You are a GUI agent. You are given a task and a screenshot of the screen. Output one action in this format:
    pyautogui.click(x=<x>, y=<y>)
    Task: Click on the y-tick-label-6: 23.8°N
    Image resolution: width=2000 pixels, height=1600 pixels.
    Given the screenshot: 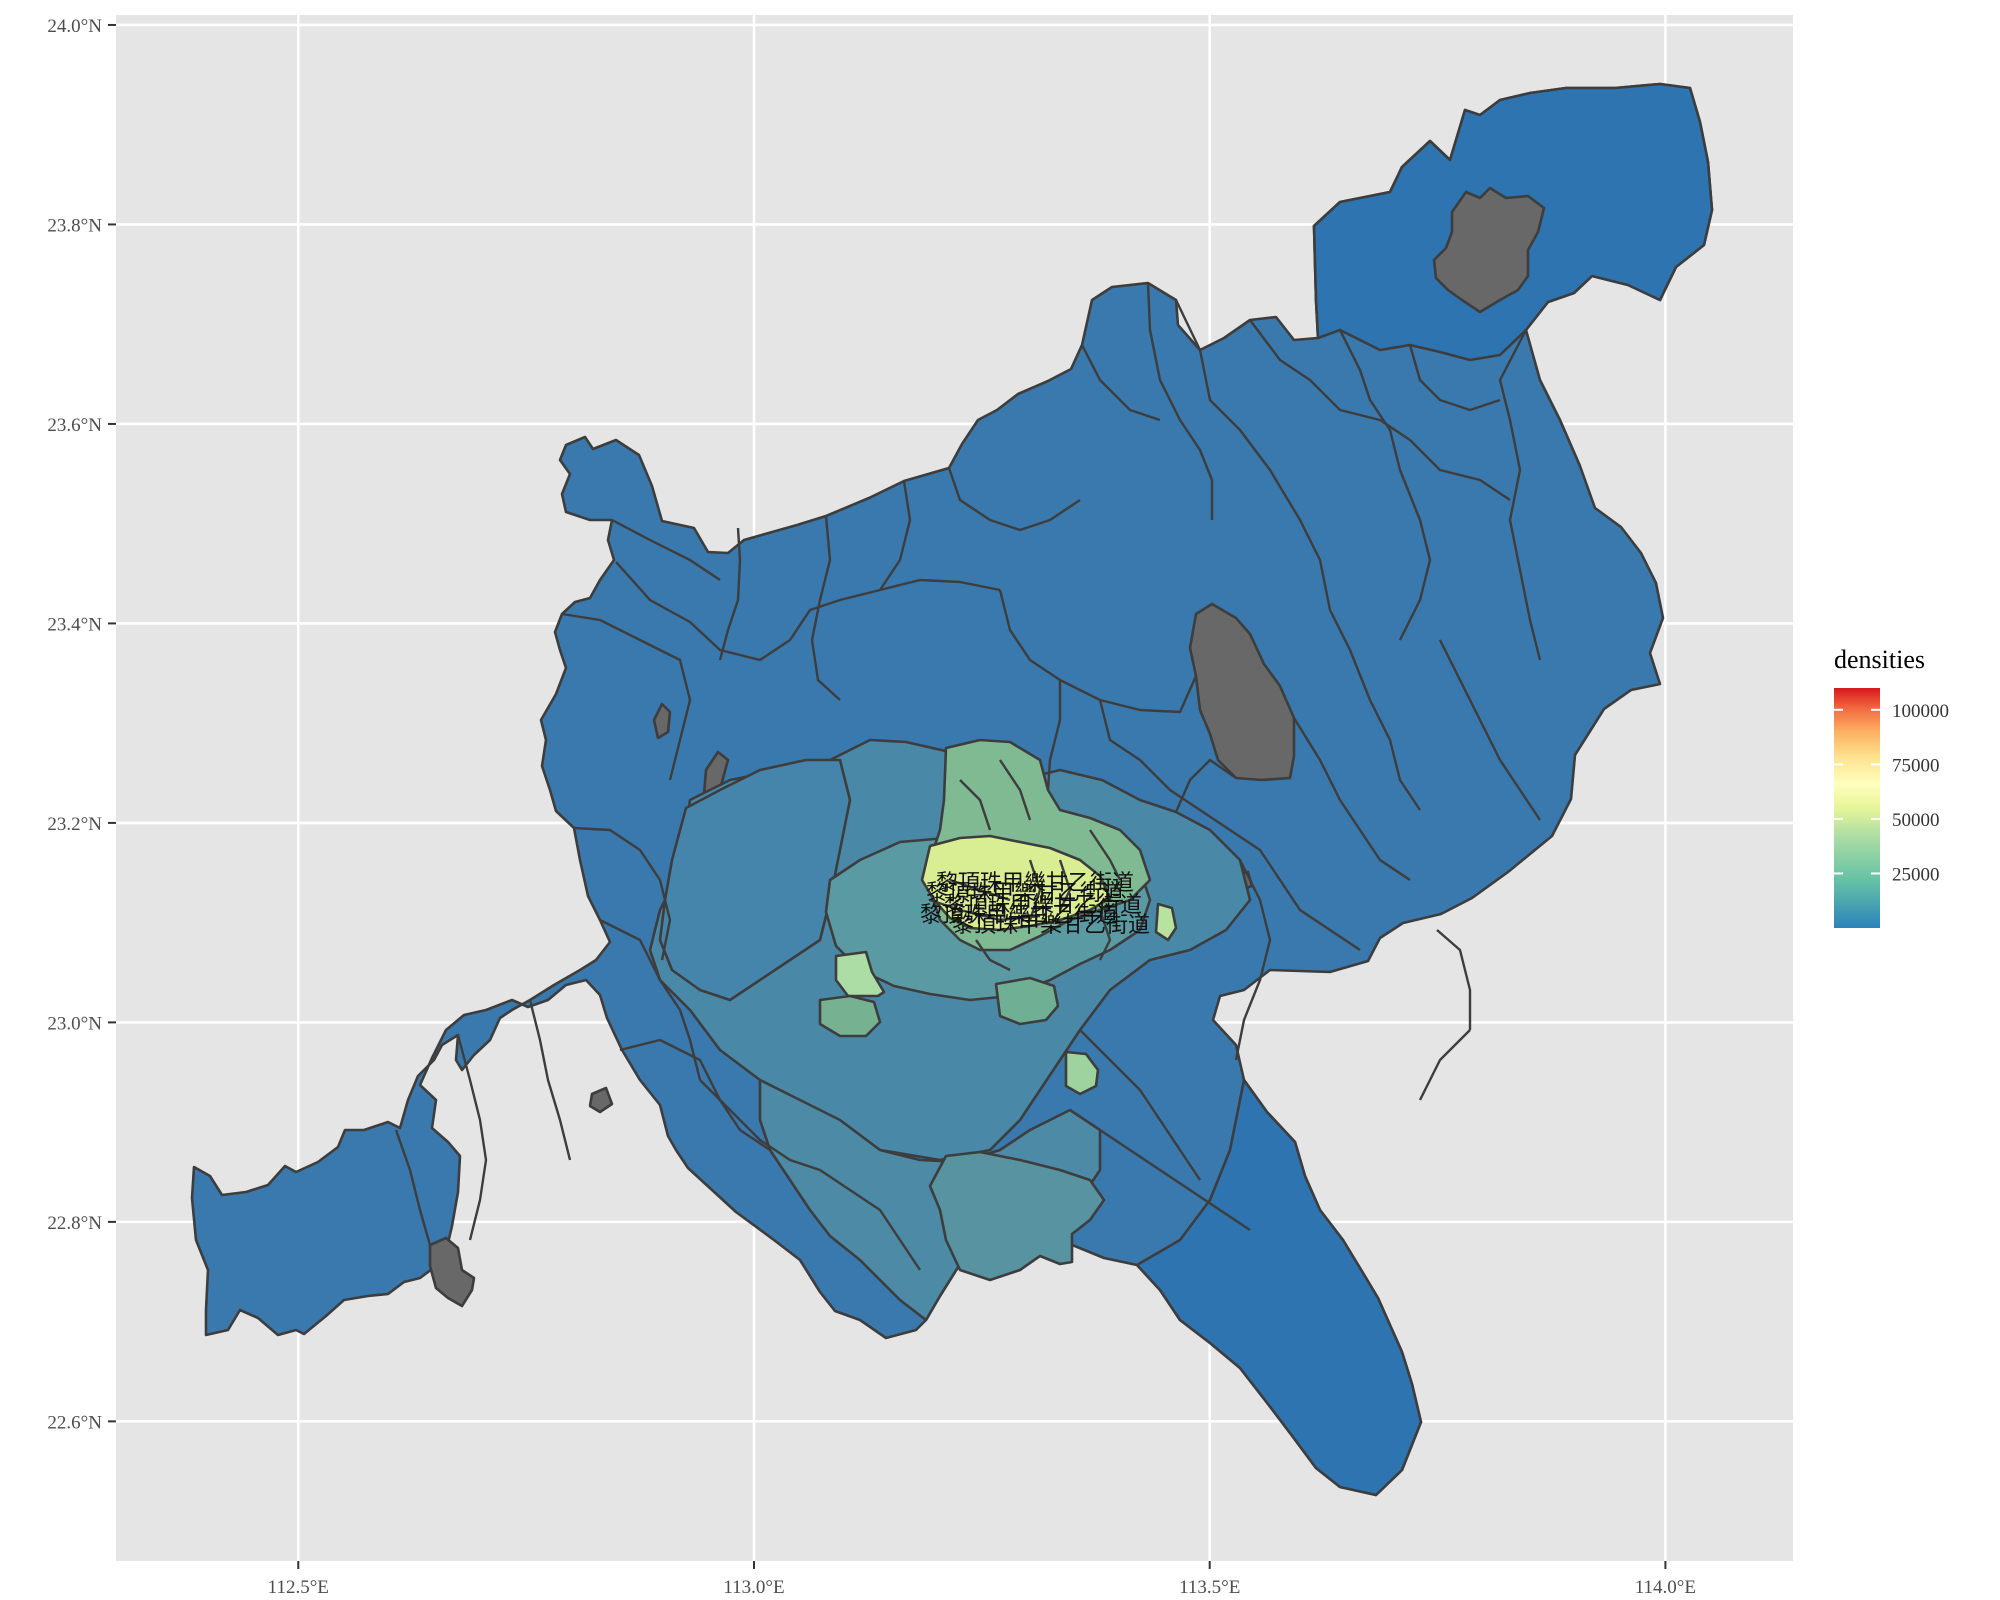 What is the action you would take?
    pyautogui.click(x=74, y=225)
    